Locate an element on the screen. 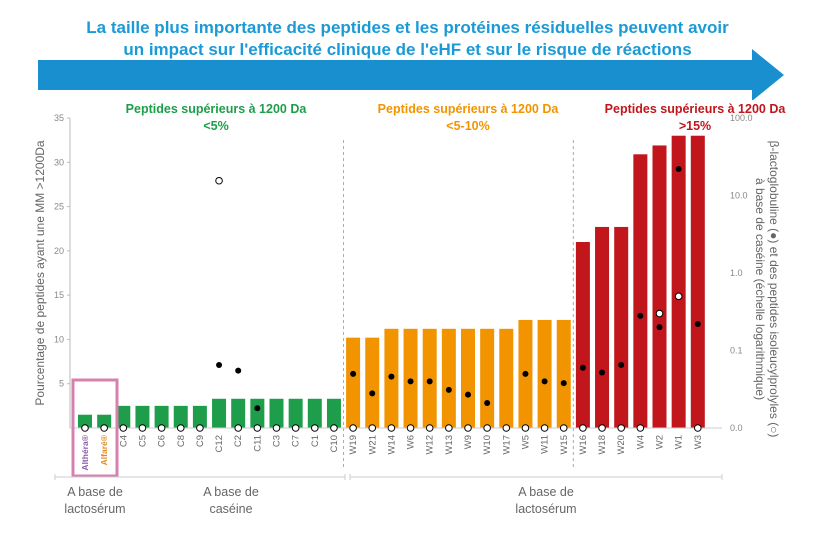 Image resolution: width=815 pixels, height=544 pixels. group-label-orange-line2: <5-10% is located at coordinates (468, 126).